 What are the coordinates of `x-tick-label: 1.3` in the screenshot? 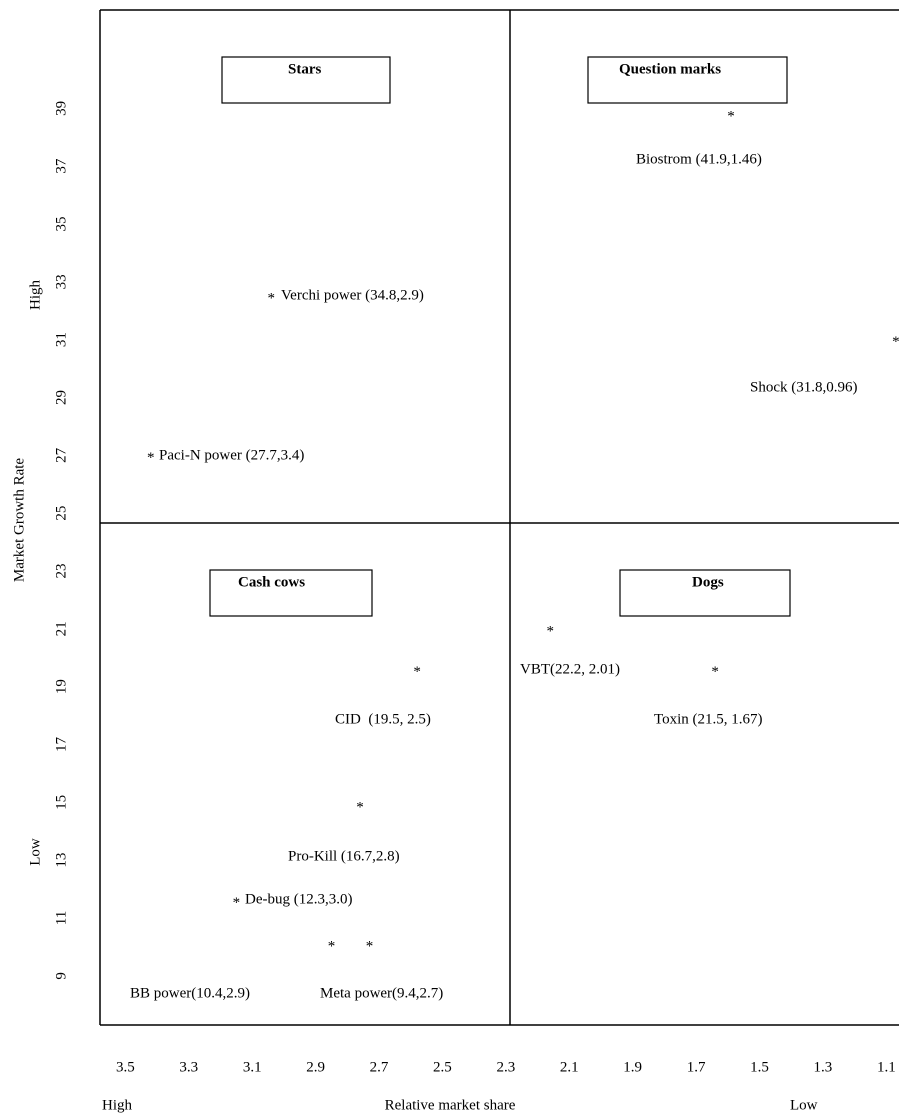 It's located at (823, 1067).